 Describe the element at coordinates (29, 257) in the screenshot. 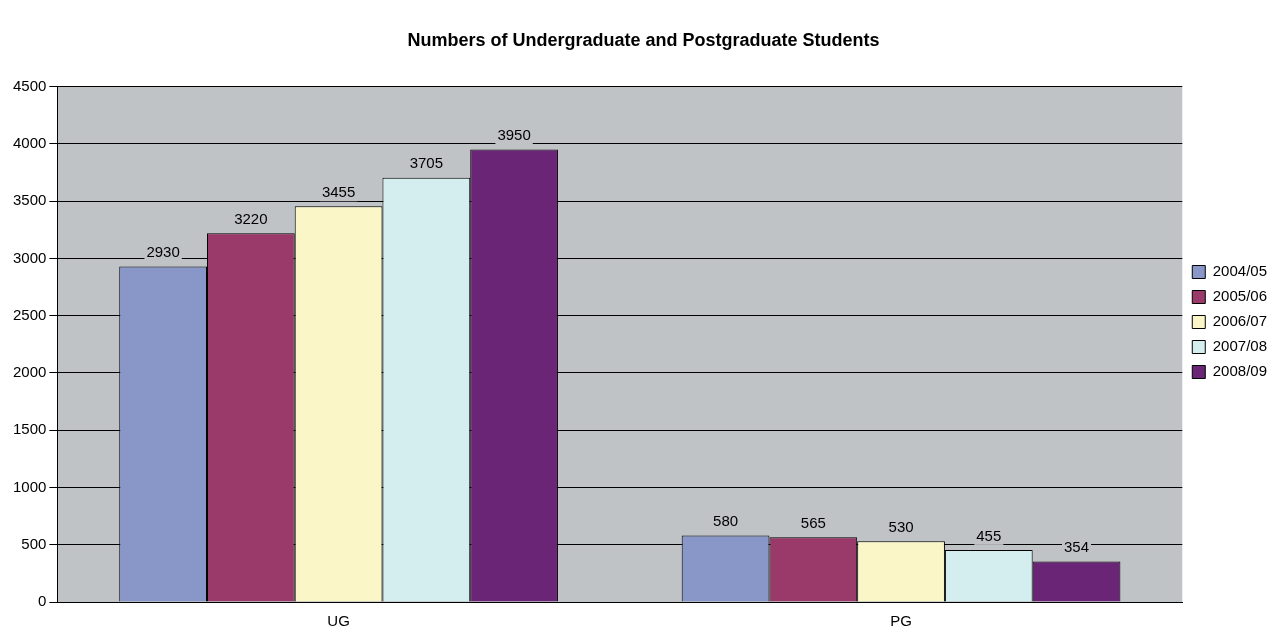

I see `y-tick-label: 3000` at that location.